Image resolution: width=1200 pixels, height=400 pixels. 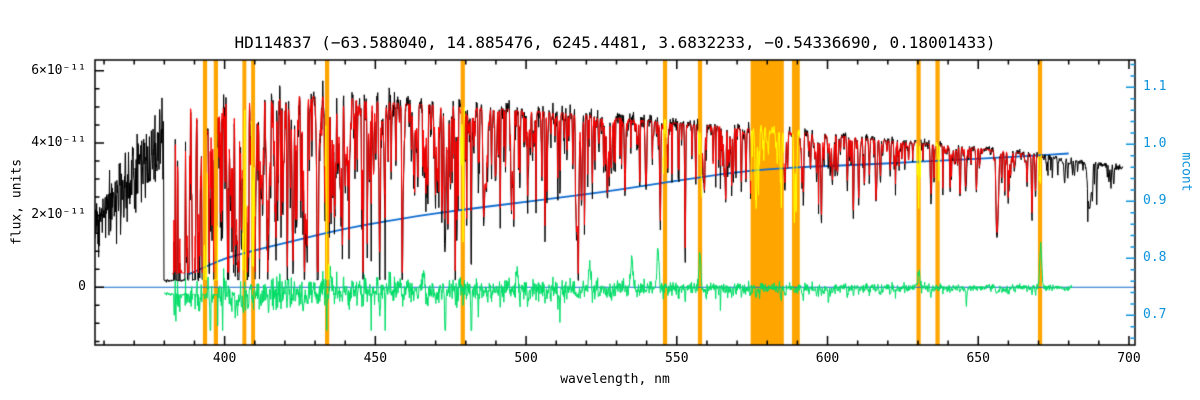 I want to click on wavelength-tick-label: 650, so click(x=978, y=358).